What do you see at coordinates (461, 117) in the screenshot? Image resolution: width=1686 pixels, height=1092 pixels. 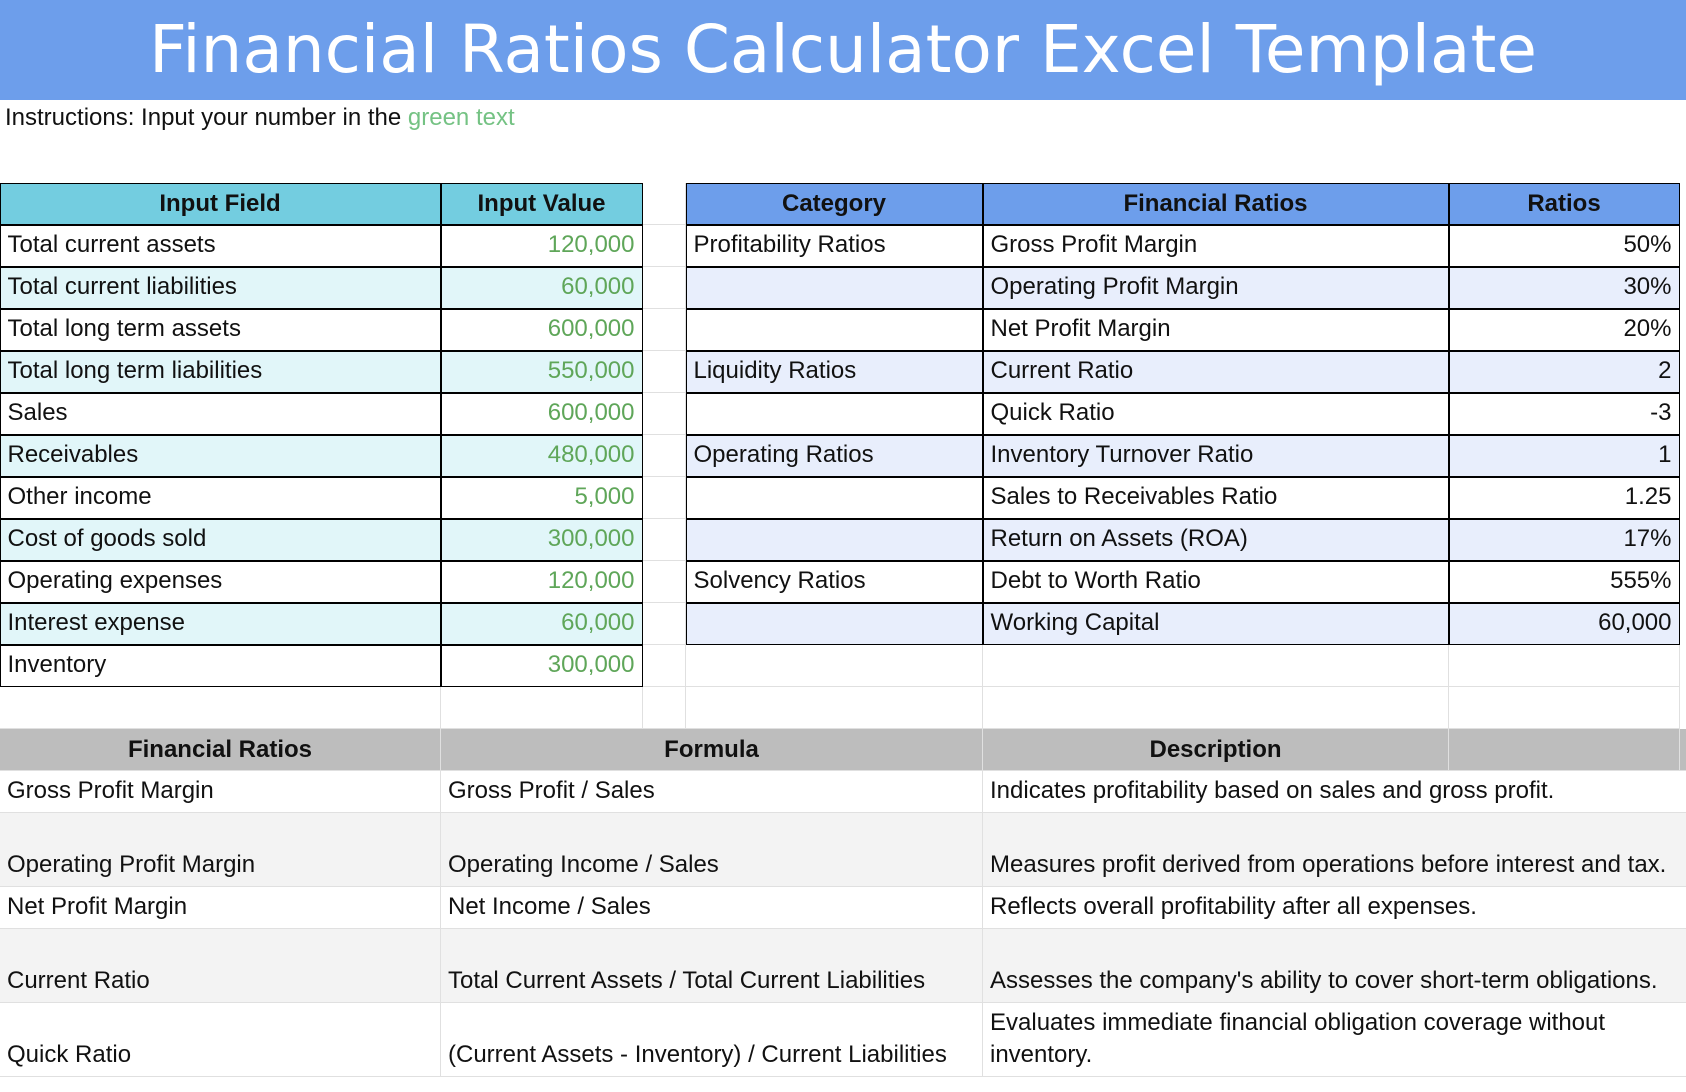 I see `instruction-highlight: green text` at bounding box center [461, 117].